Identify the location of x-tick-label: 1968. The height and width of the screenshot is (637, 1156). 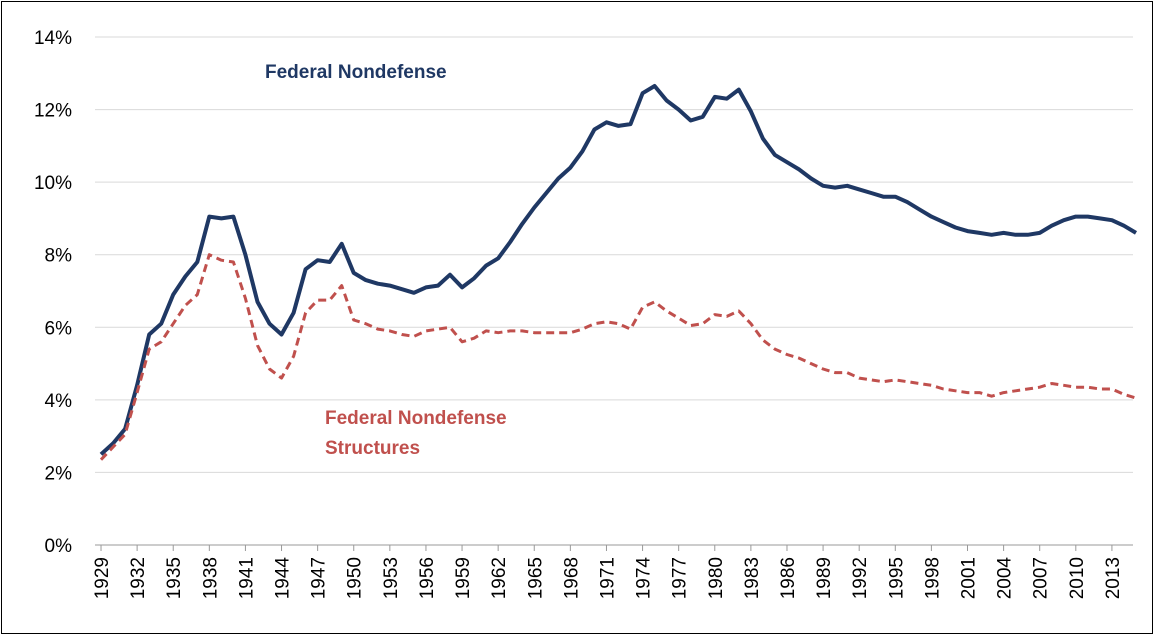
(571, 578).